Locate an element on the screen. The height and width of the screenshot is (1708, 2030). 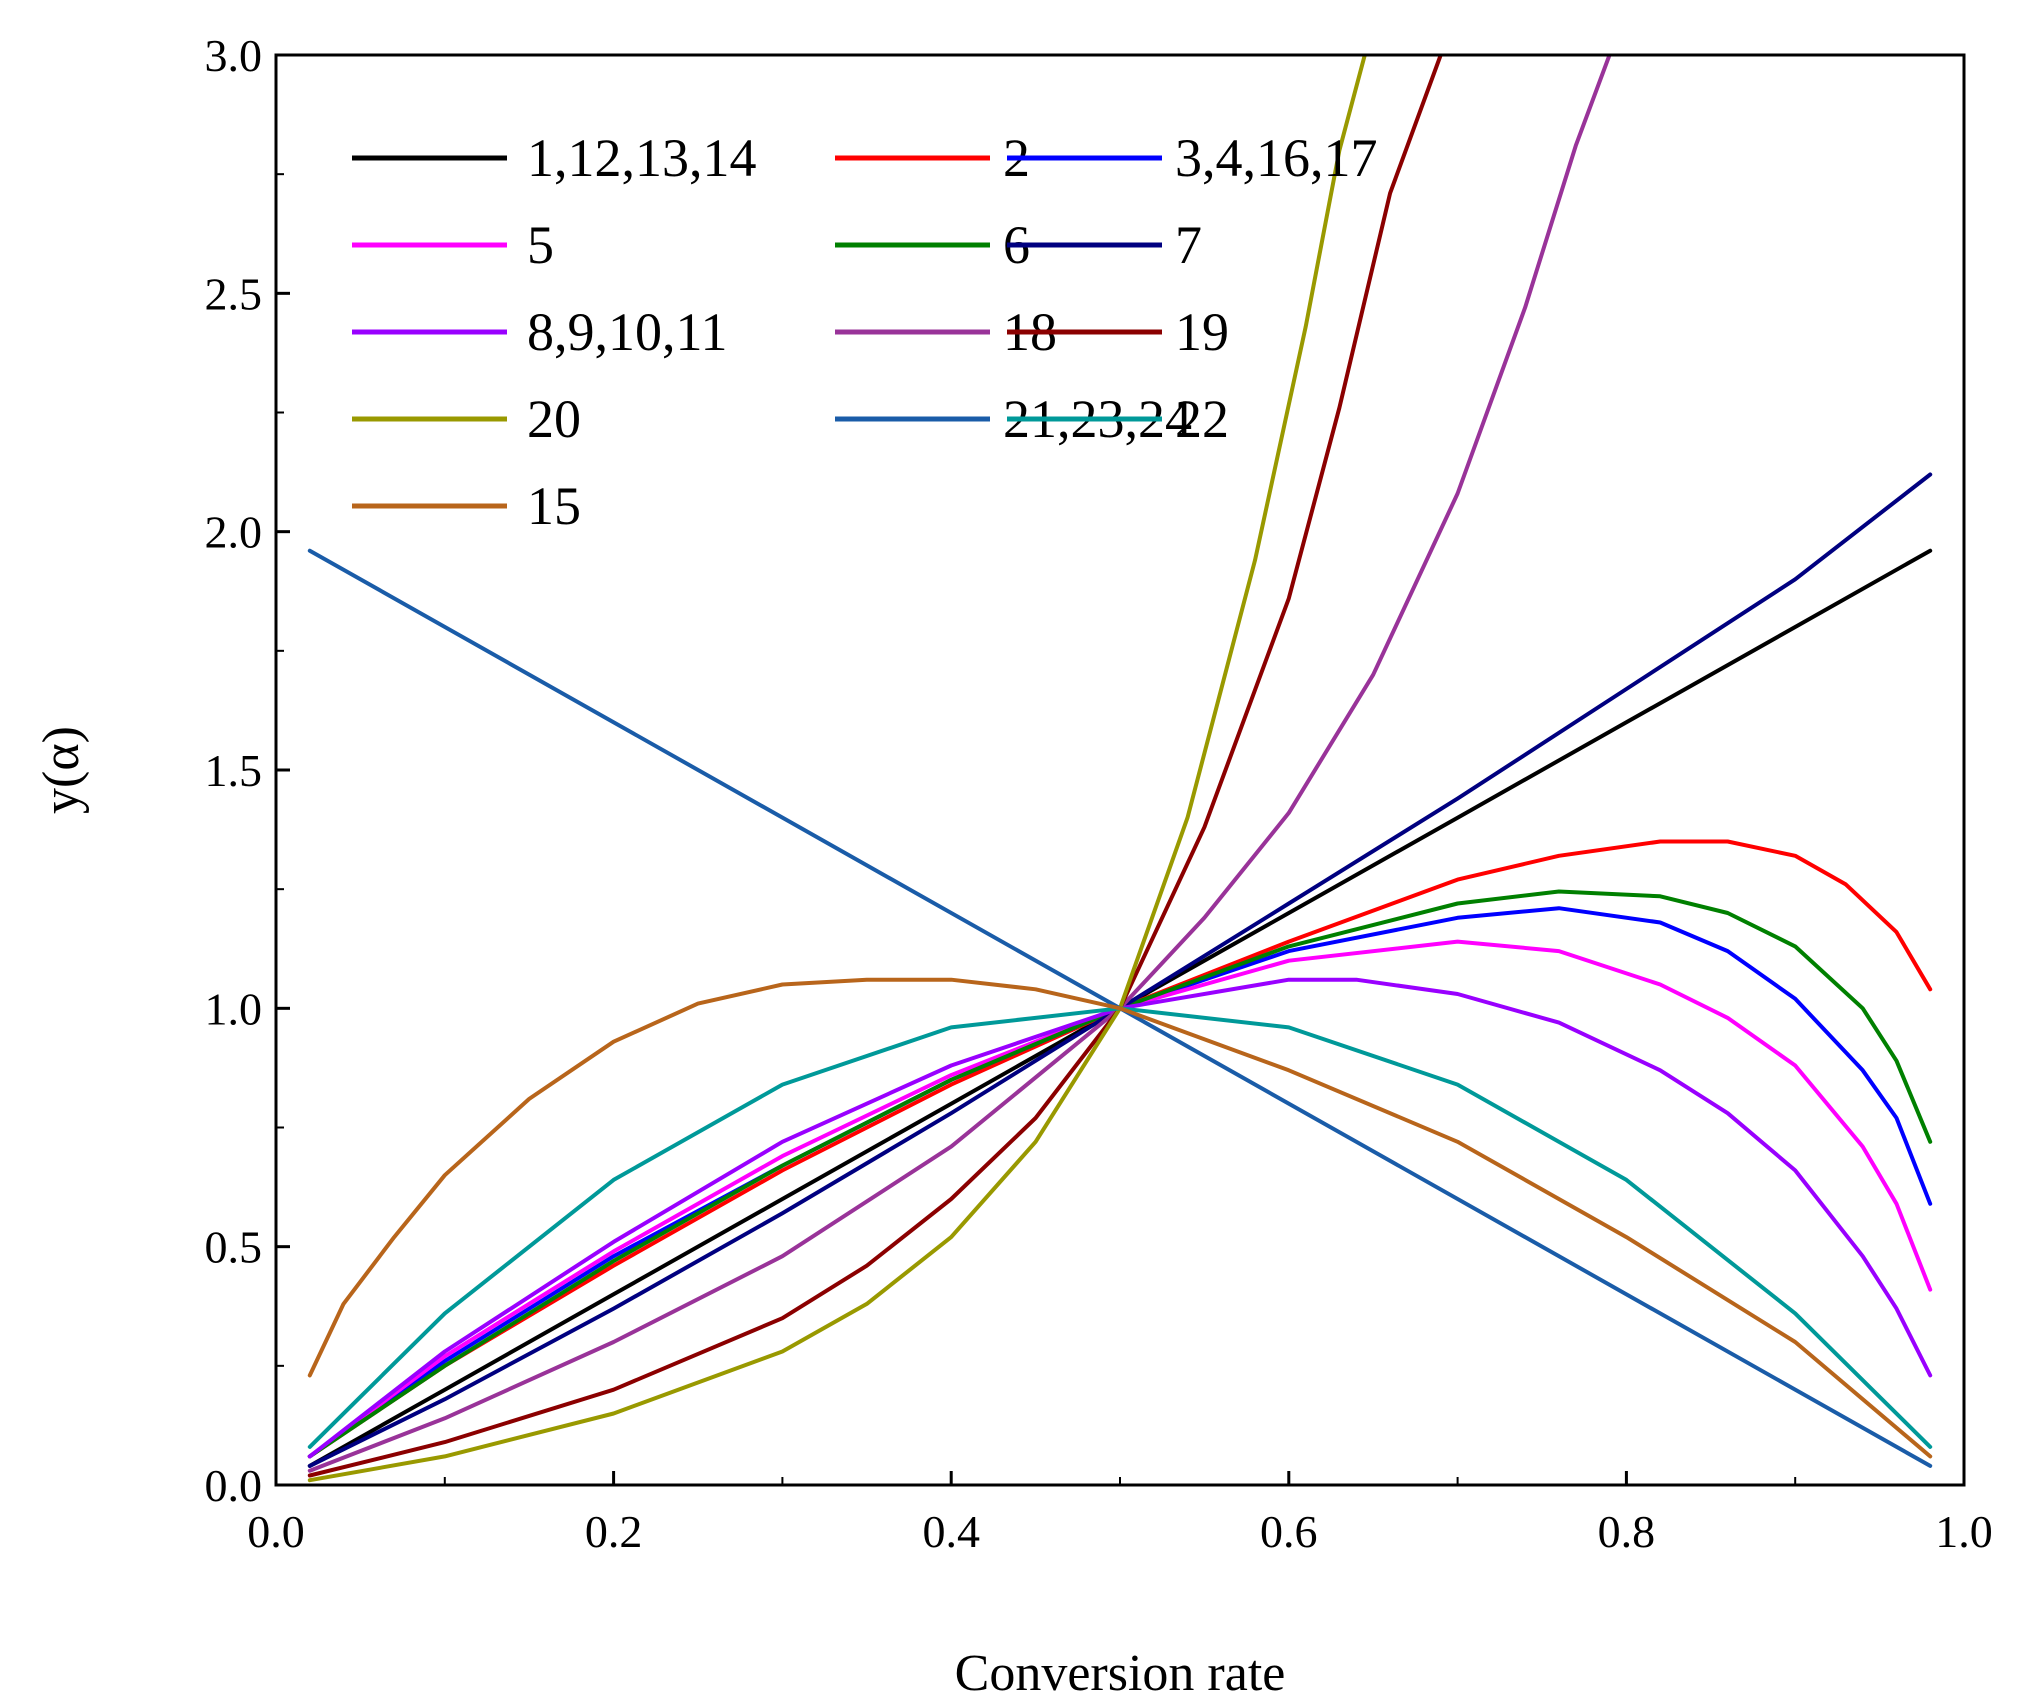
legend-item: 5 is located at coordinates (453, 245).